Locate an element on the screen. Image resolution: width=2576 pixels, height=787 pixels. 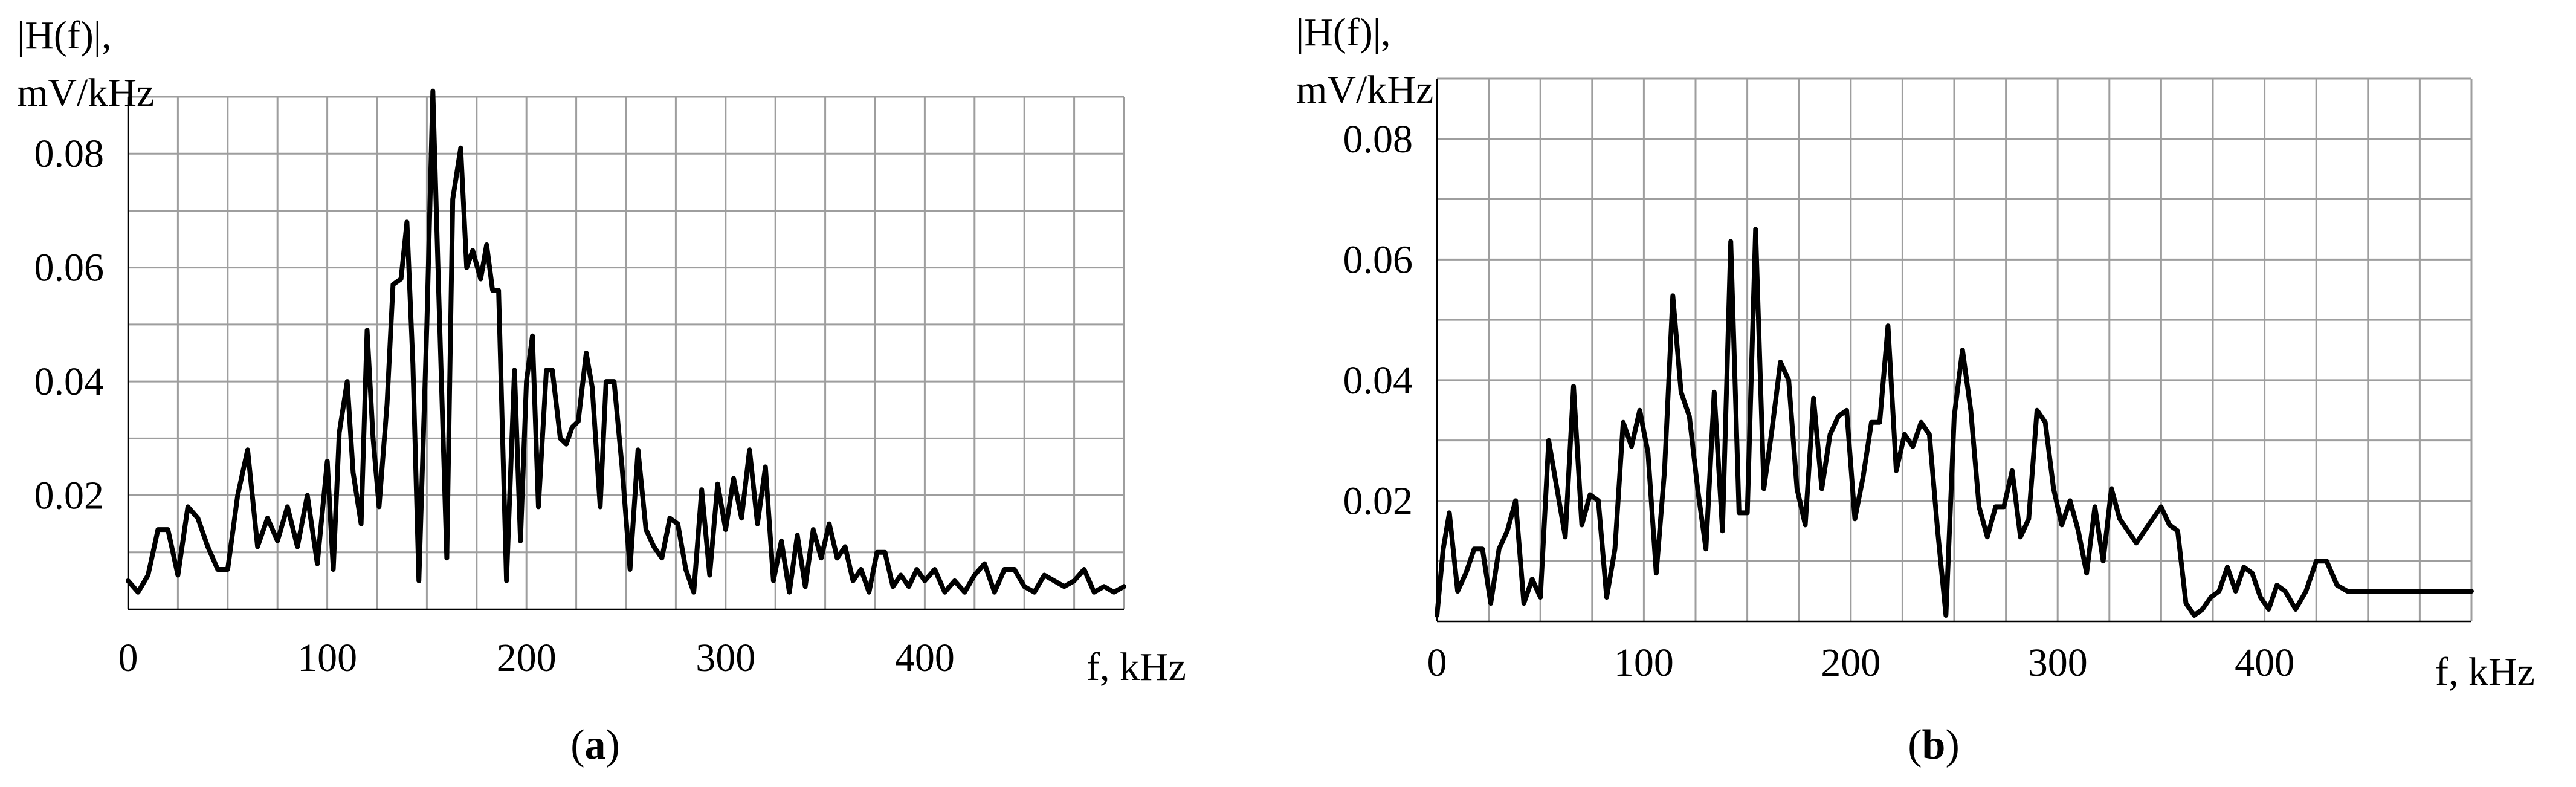
panel-label: (b) is located at coordinates (1934, 745).